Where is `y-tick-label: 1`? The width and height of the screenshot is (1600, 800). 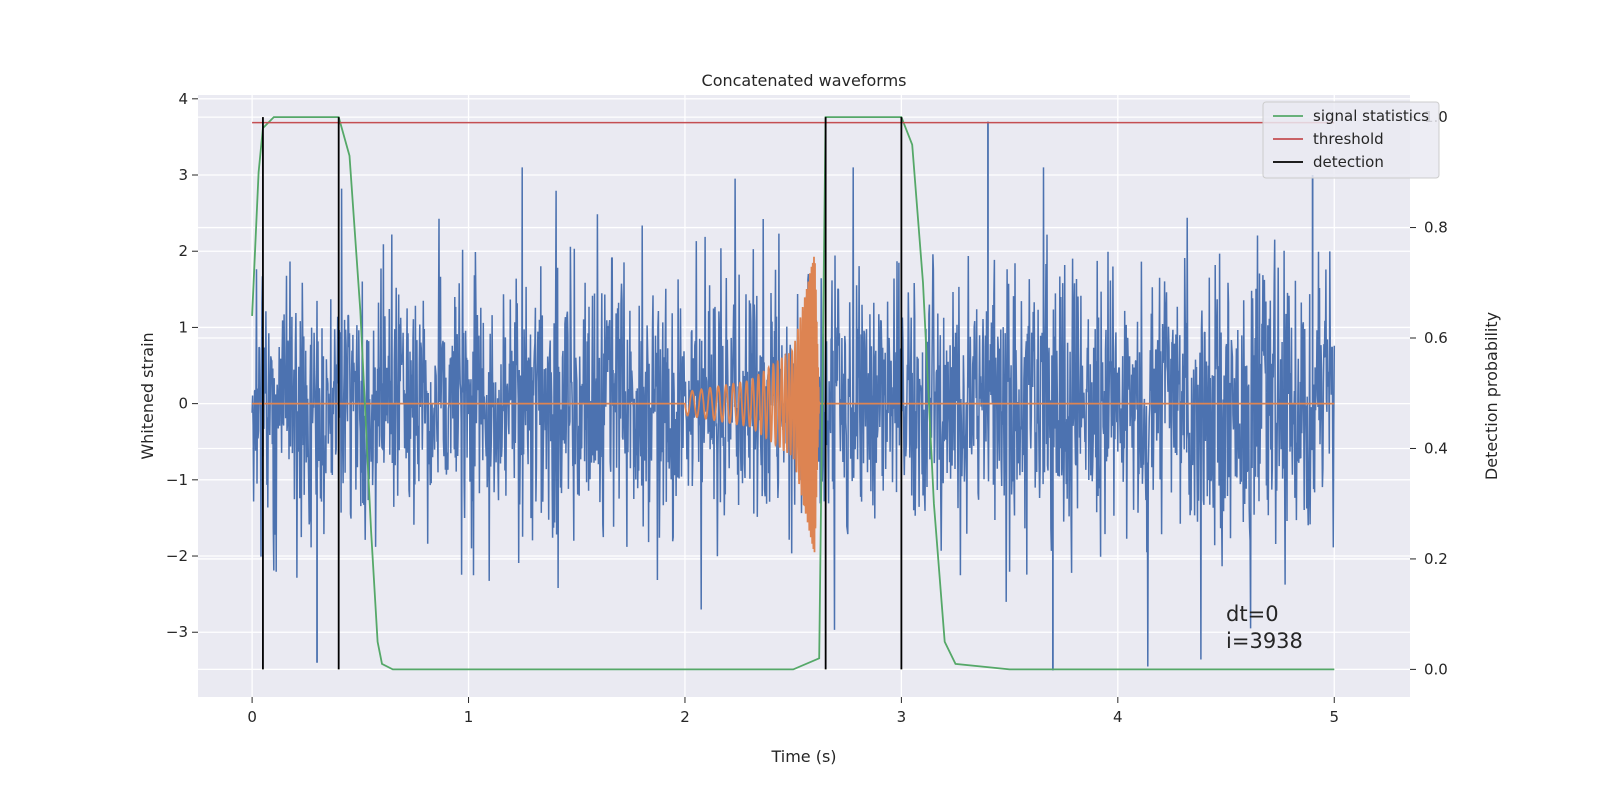
y-tick-label: 1 is located at coordinates (183, 327).